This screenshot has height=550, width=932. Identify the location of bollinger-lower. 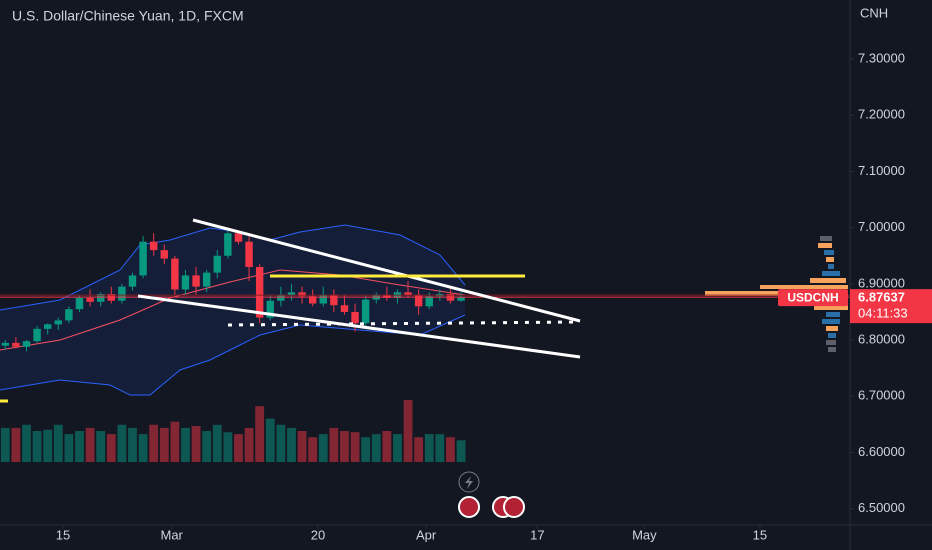
(233, 355).